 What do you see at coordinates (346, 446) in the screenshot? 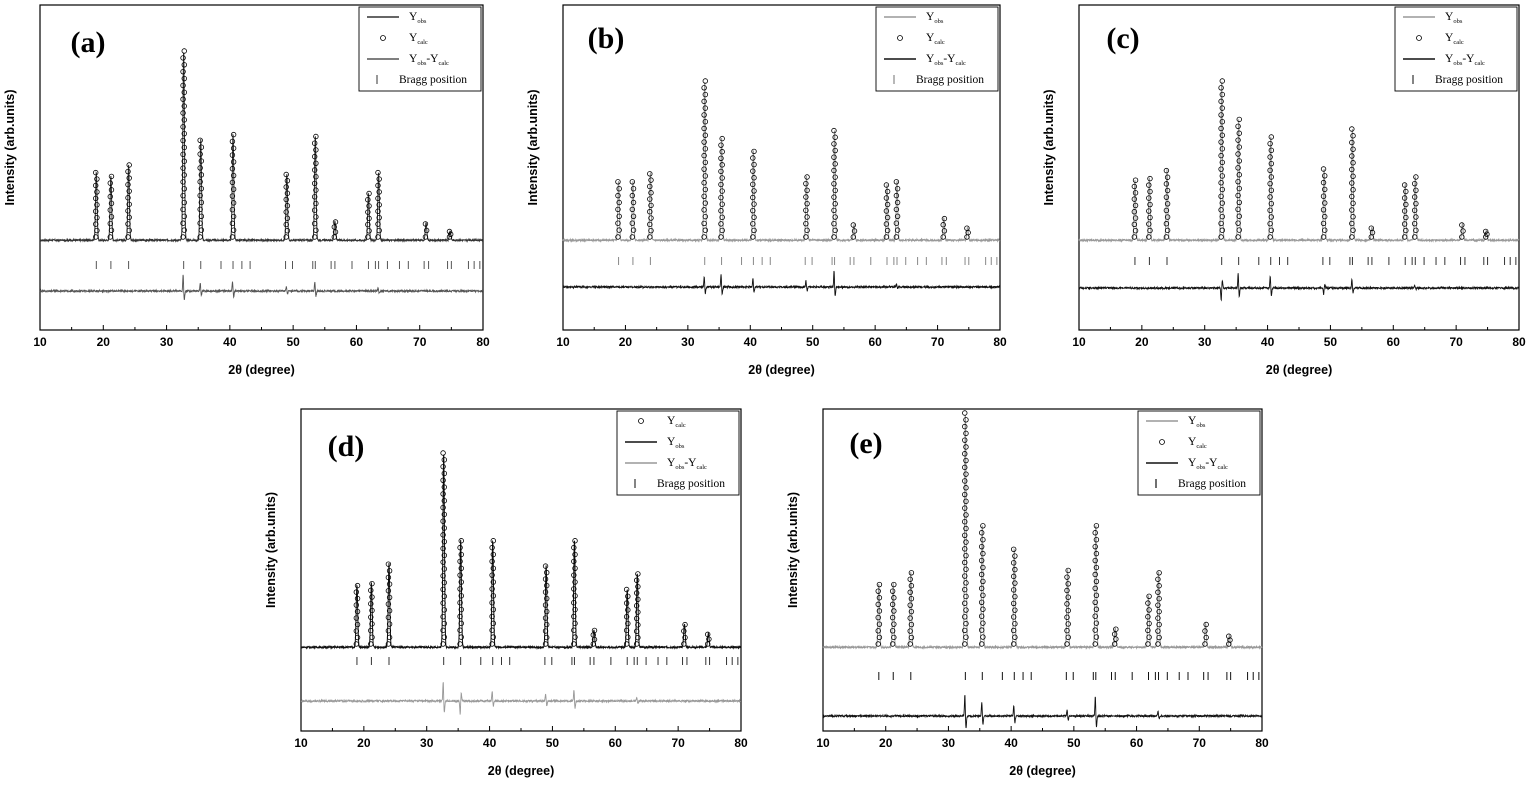
I see `panel-label: (d)` at bounding box center [346, 446].